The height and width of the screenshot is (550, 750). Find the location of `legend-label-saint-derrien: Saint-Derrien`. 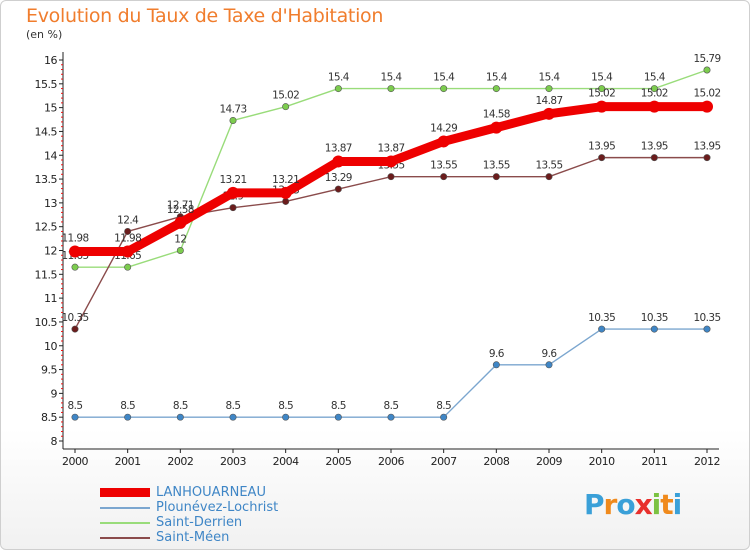

legend-label-saint-derrien: Saint-Derrien is located at coordinates (199, 522).